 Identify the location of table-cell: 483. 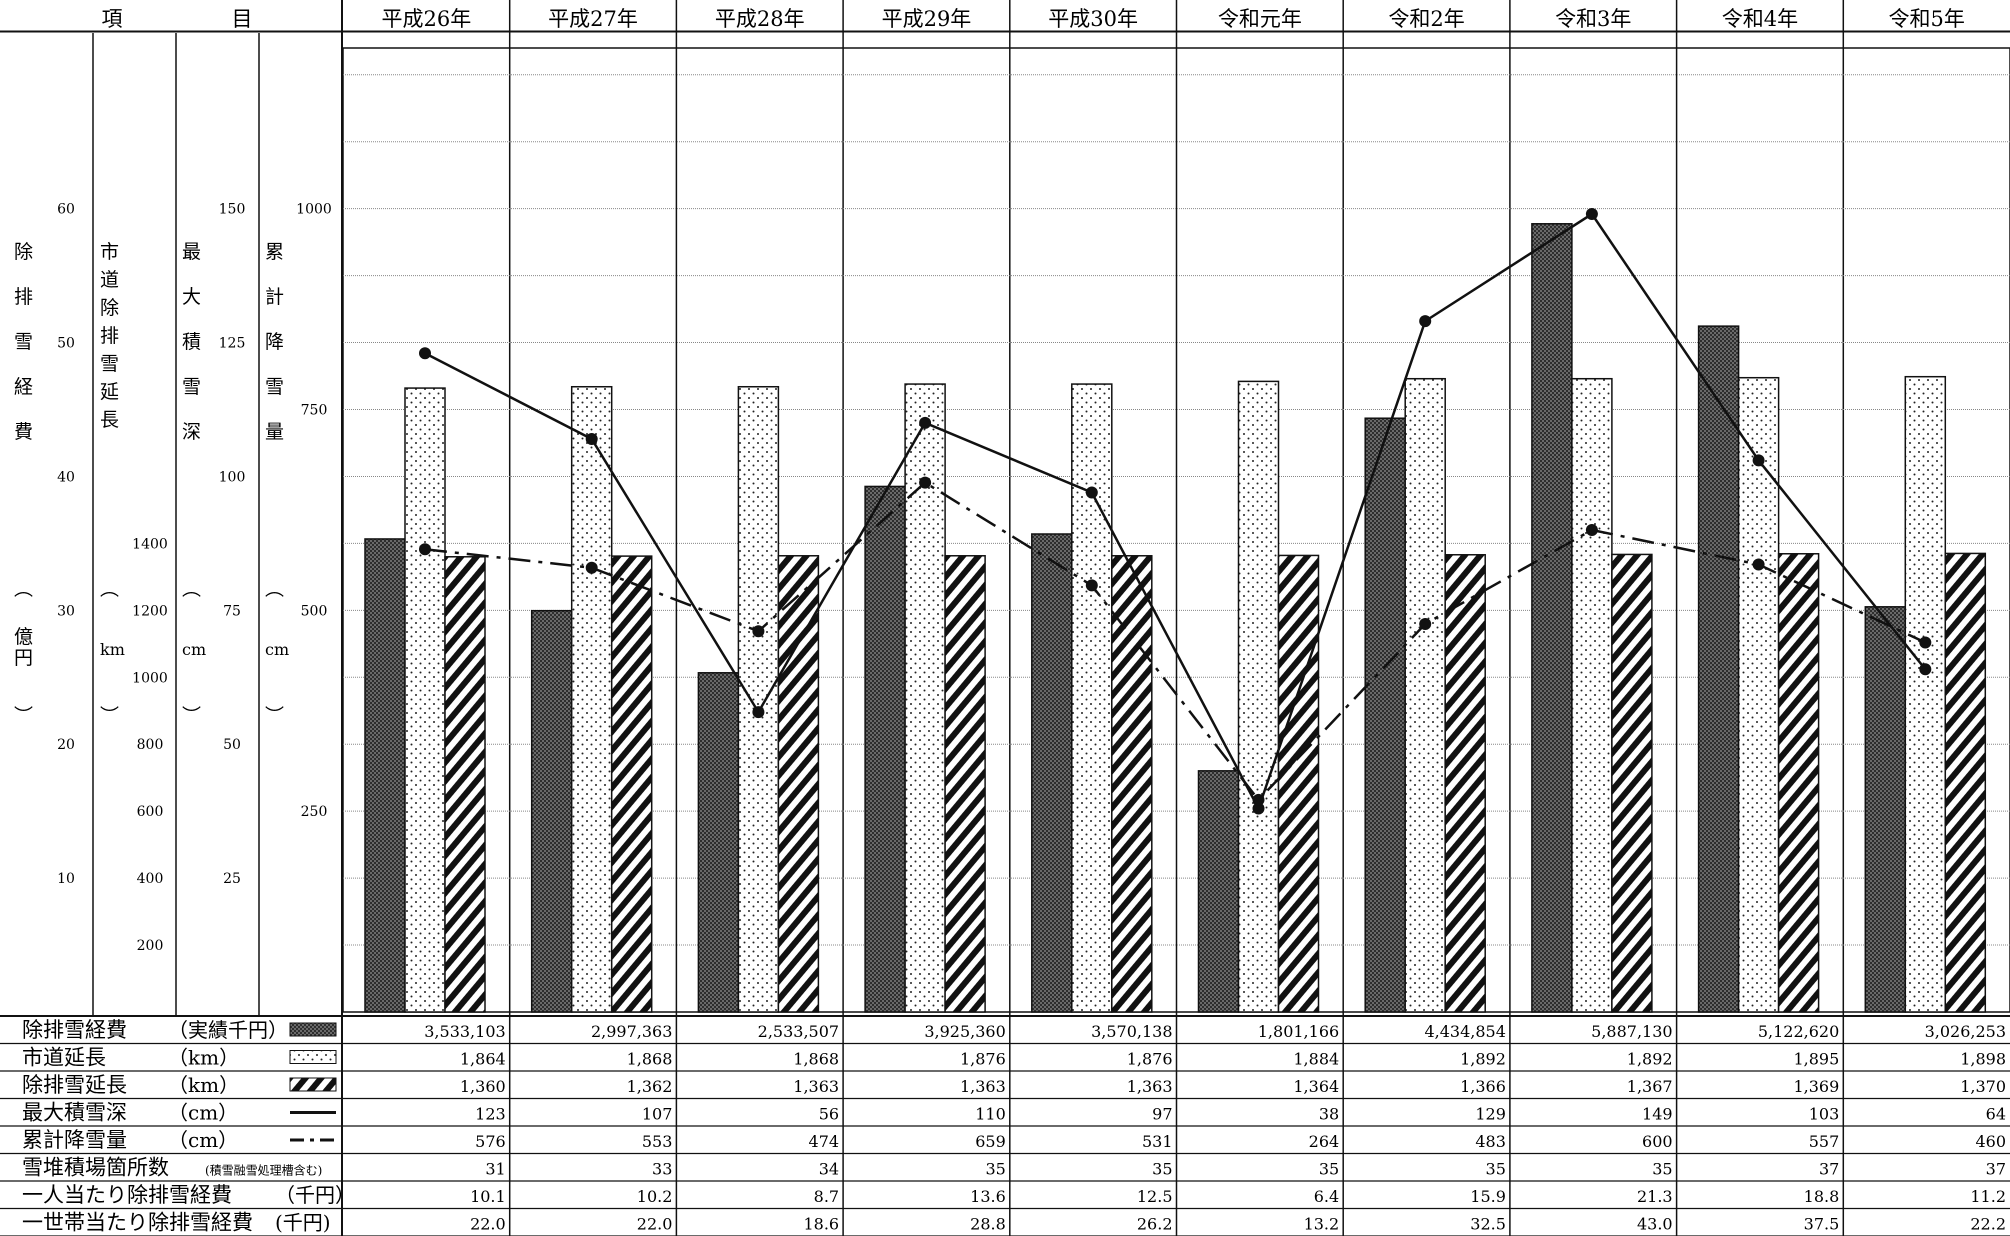
(1490, 1141).